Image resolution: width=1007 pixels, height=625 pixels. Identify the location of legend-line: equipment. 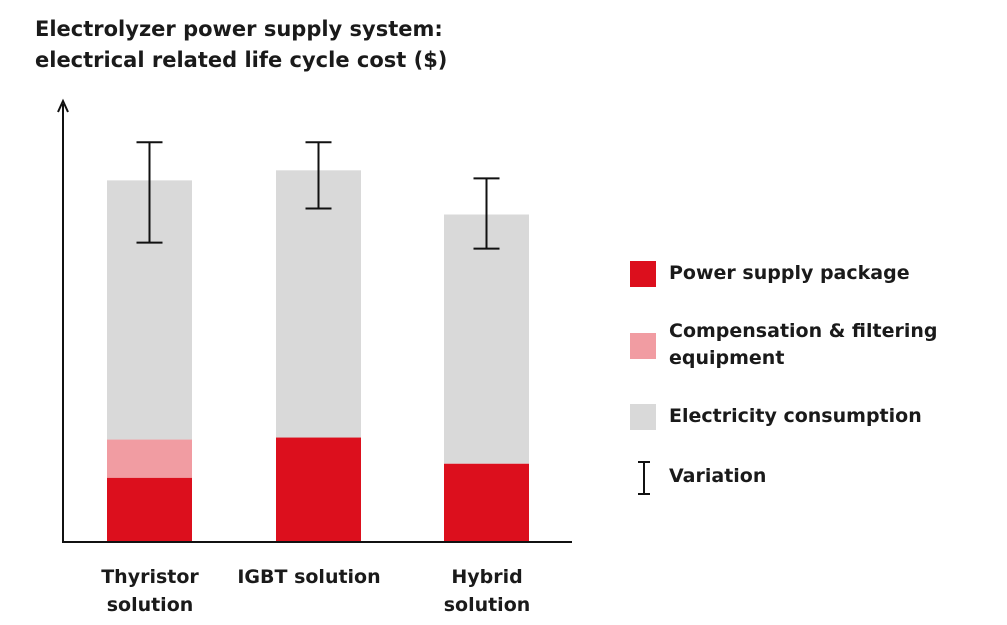
(727, 358).